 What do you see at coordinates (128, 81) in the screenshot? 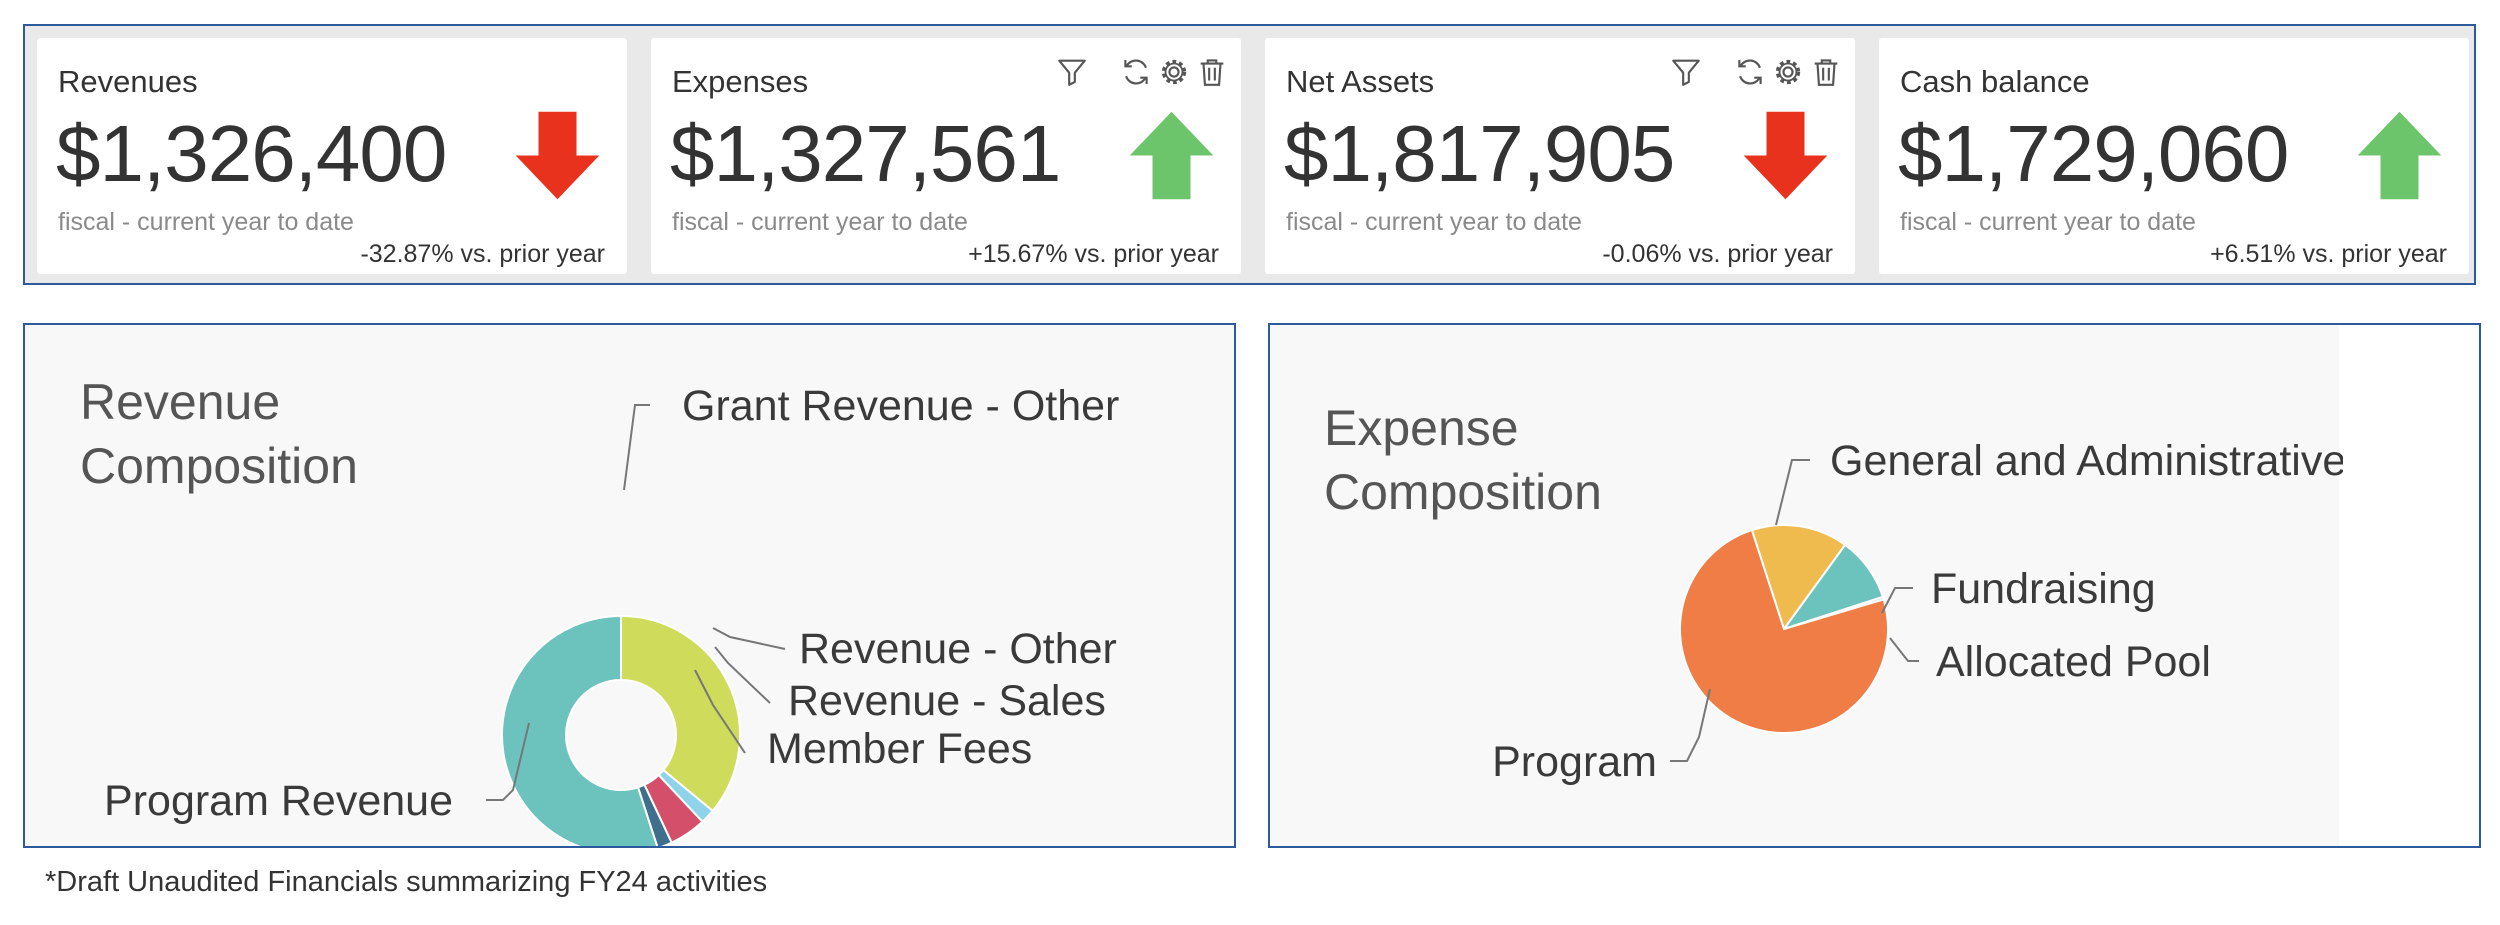
I see `kpi-title: Revenues` at bounding box center [128, 81].